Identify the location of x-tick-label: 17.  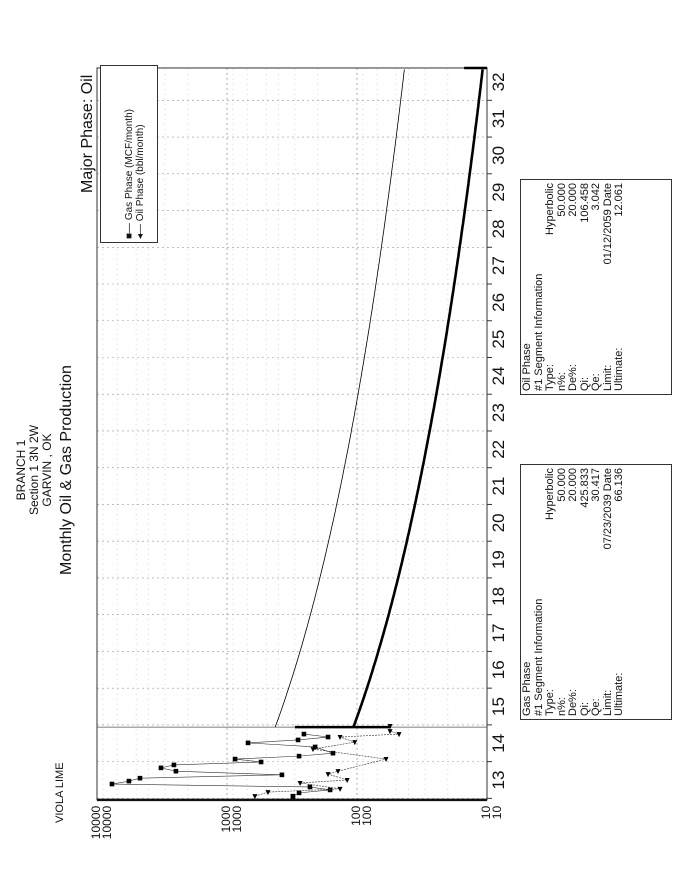
(498, 633).